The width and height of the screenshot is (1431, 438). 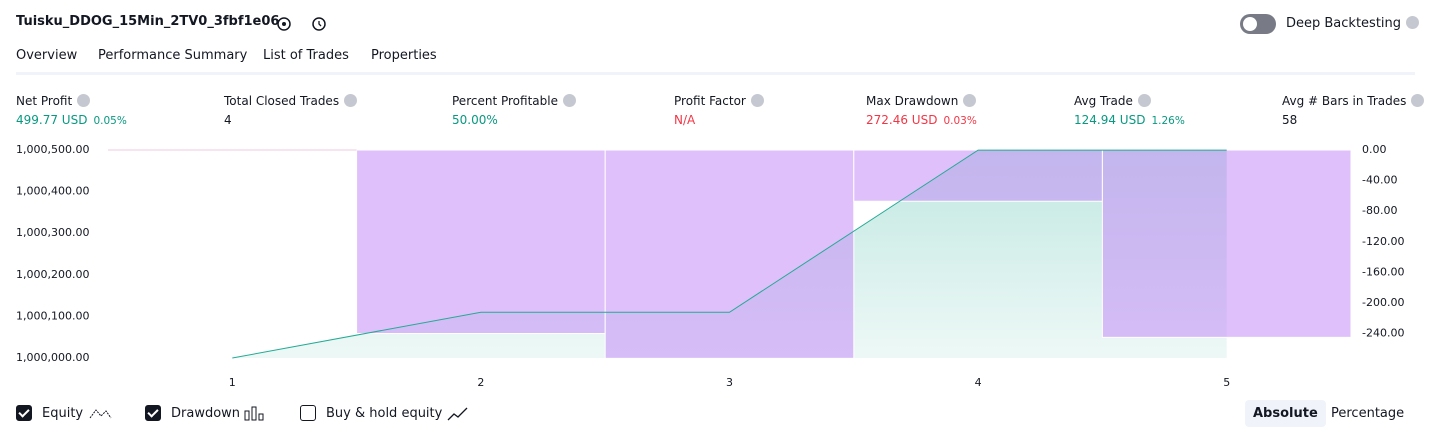 I want to click on metric-label: Total Closed Trades, so click(x=291, y=101).